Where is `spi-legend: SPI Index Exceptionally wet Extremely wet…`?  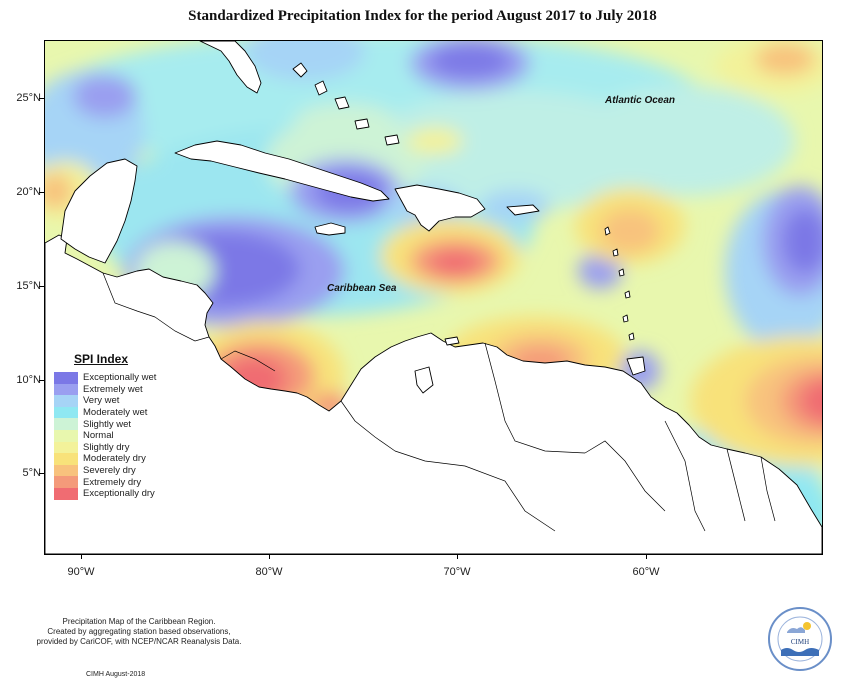 spi-legend: SPI Index Exceptionally wet Extremely wet… is located at coordinates (114, 426).